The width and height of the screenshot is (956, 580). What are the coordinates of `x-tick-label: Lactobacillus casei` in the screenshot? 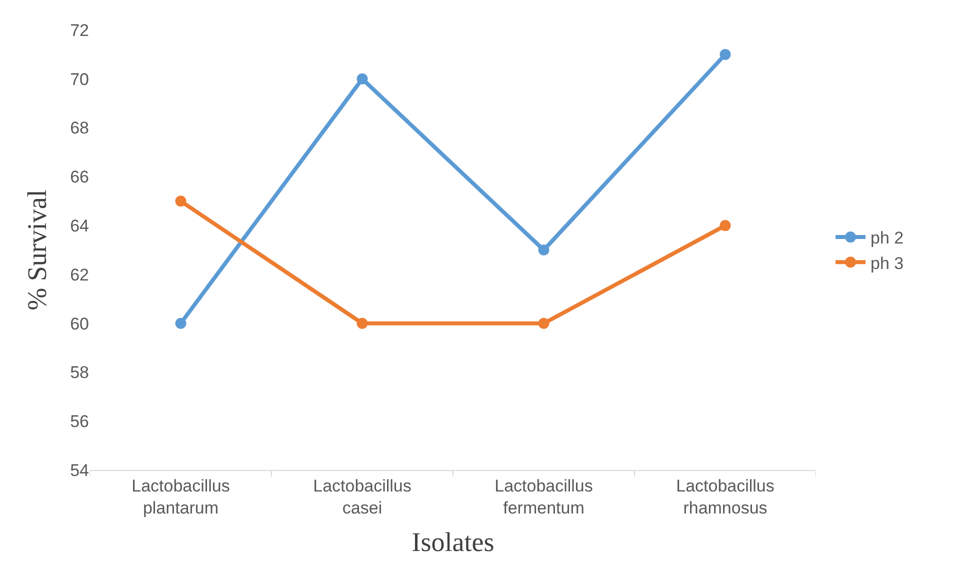 It's located at (362, 497).